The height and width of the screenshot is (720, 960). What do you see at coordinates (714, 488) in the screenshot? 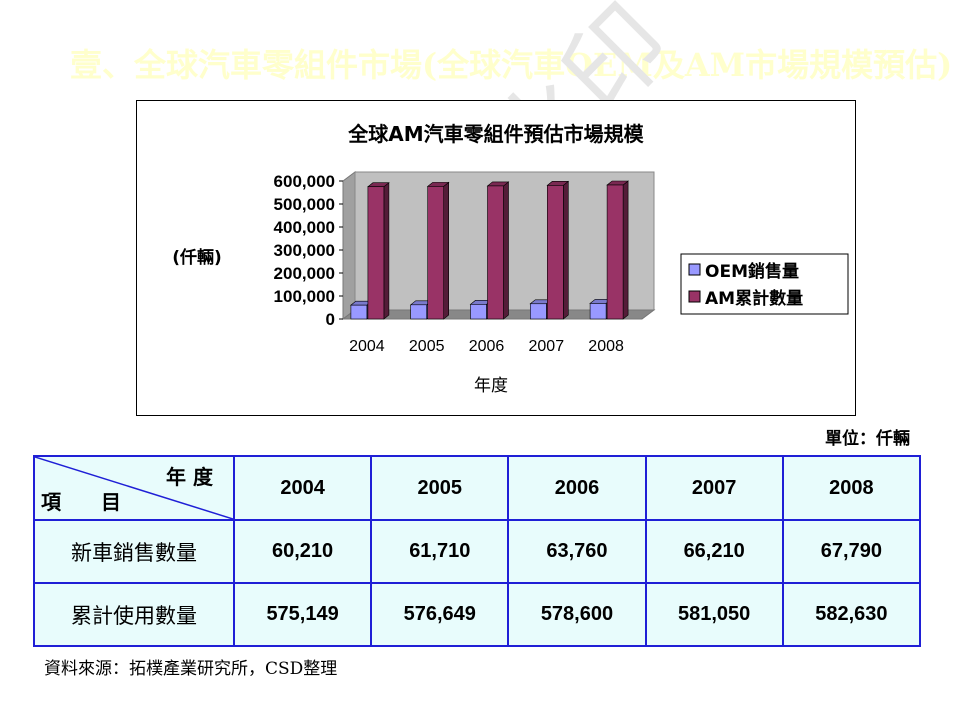
I see `year-header: 2007` at bounding box center [714, 488].